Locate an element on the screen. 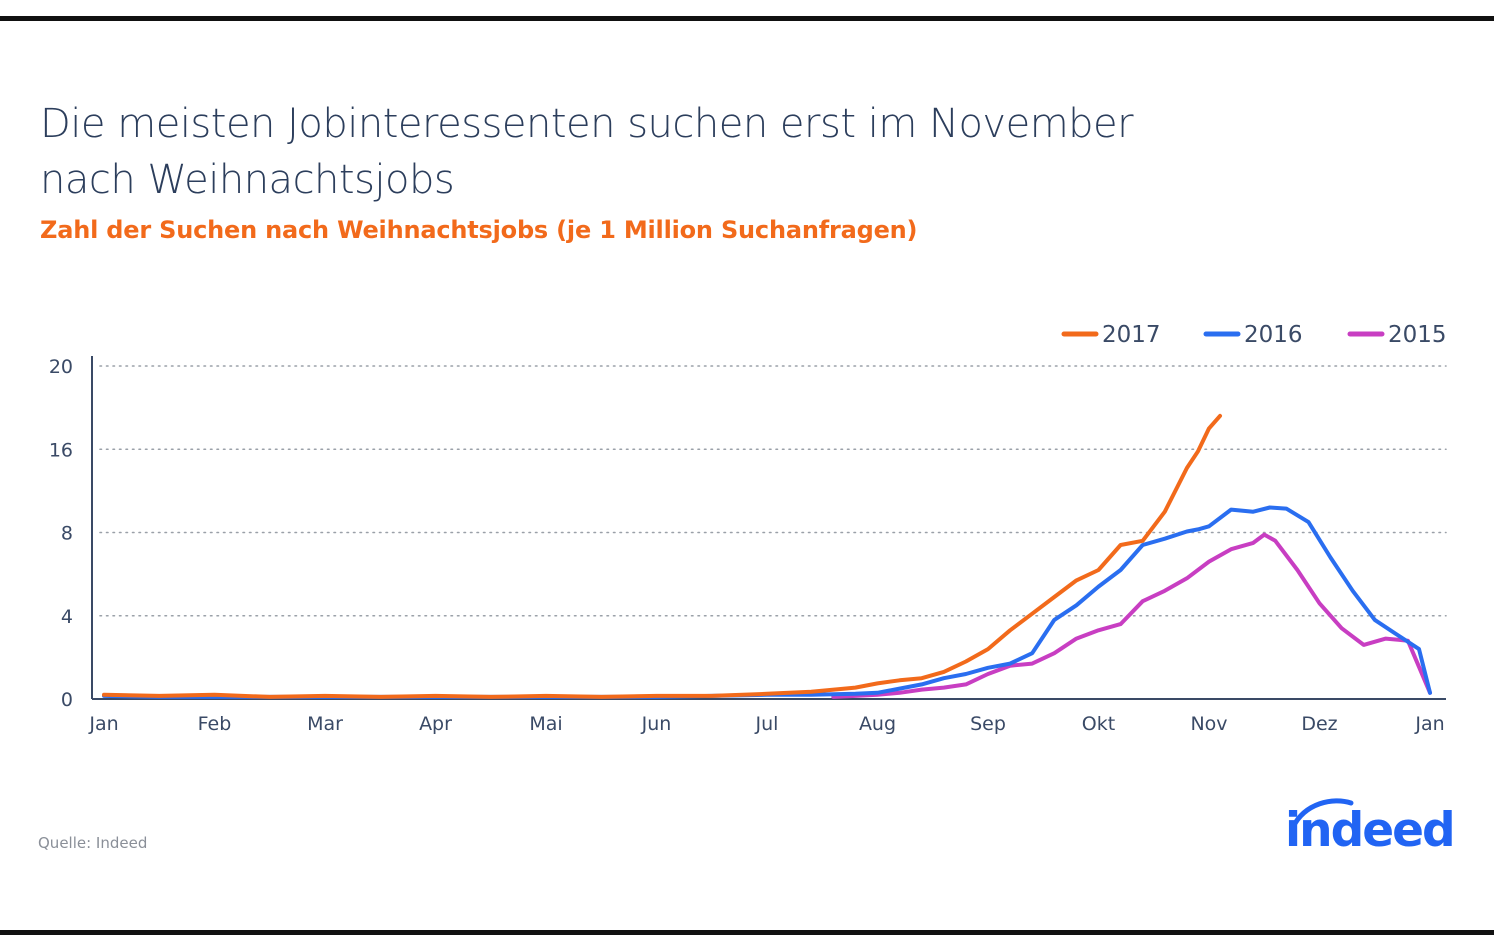 This screenshot has width=1494, height=949. legend-label-2016: 2016 is located at coordinates (1273, 335).